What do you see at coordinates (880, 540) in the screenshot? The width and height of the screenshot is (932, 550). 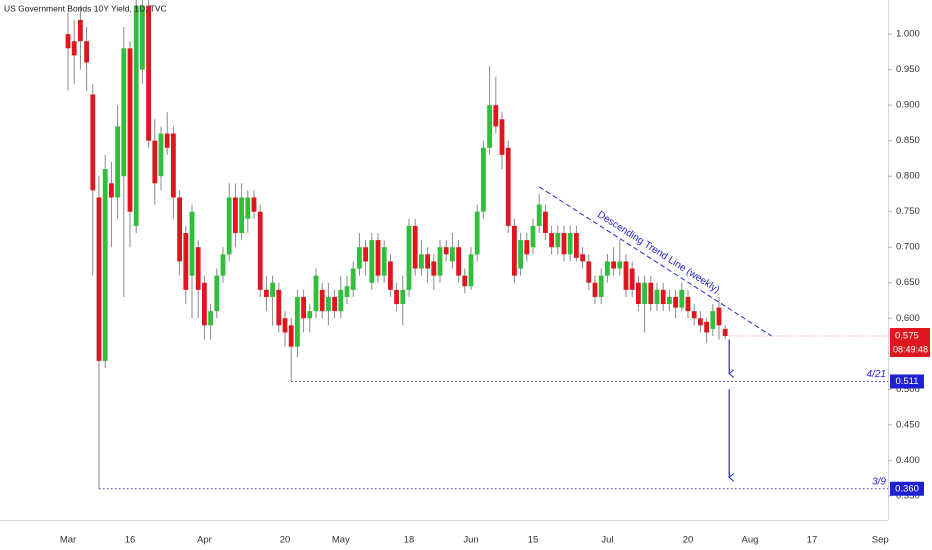 I see `x-tick-label: Sep` at bounding box center [880, 540].